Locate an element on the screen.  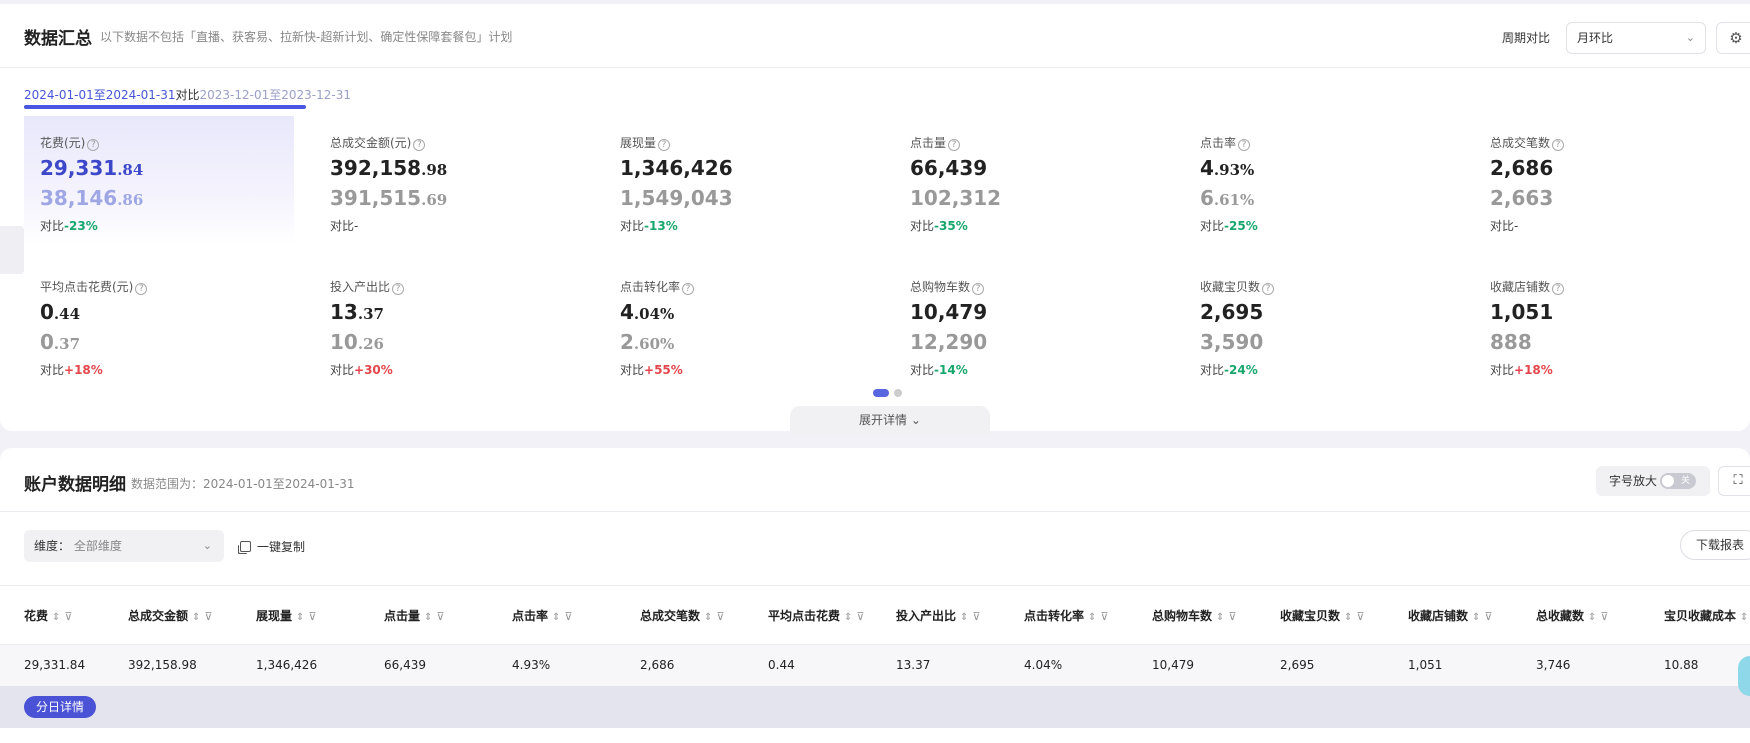
floating-assistant-handle is located at coordinates (1744, 676).